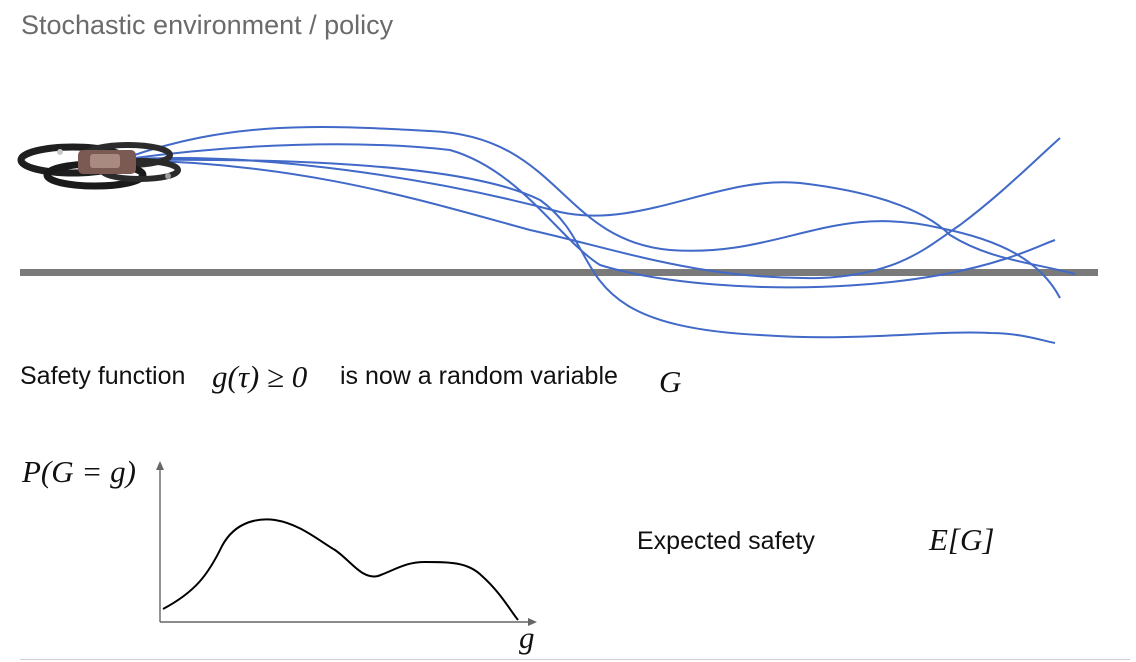  I want to click on safety-sentence: Safety function, so click(102, 376).